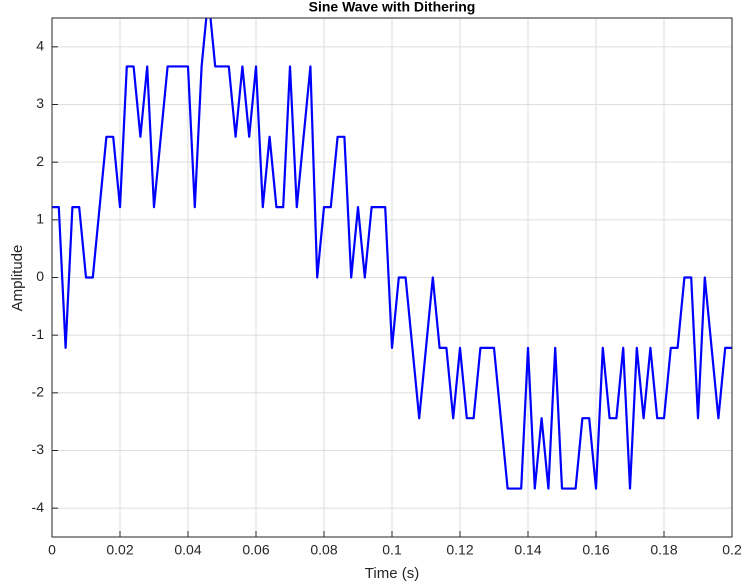 The height and width of the screenshot is (586, 743). Describe the element at coordinates (732, 550) in the screenshot. I see `x-tick-label: 0.2` at that location.